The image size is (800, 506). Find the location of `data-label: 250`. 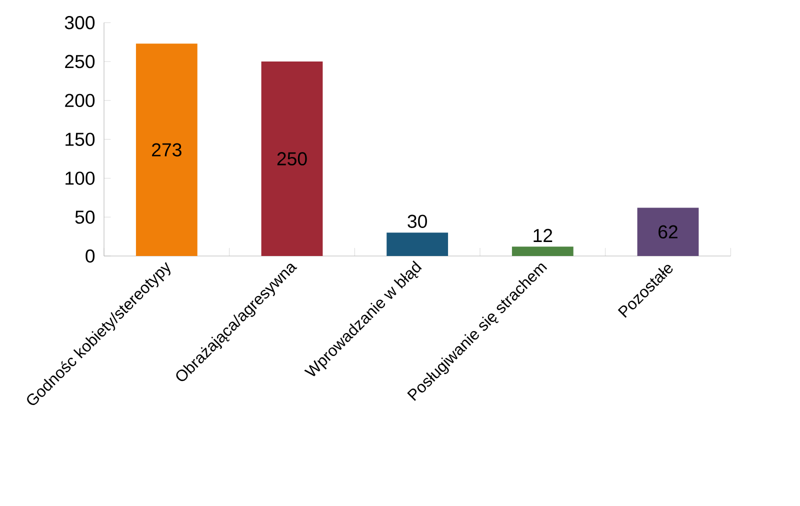

data-label: 250 is located at coordinates (292, 159).